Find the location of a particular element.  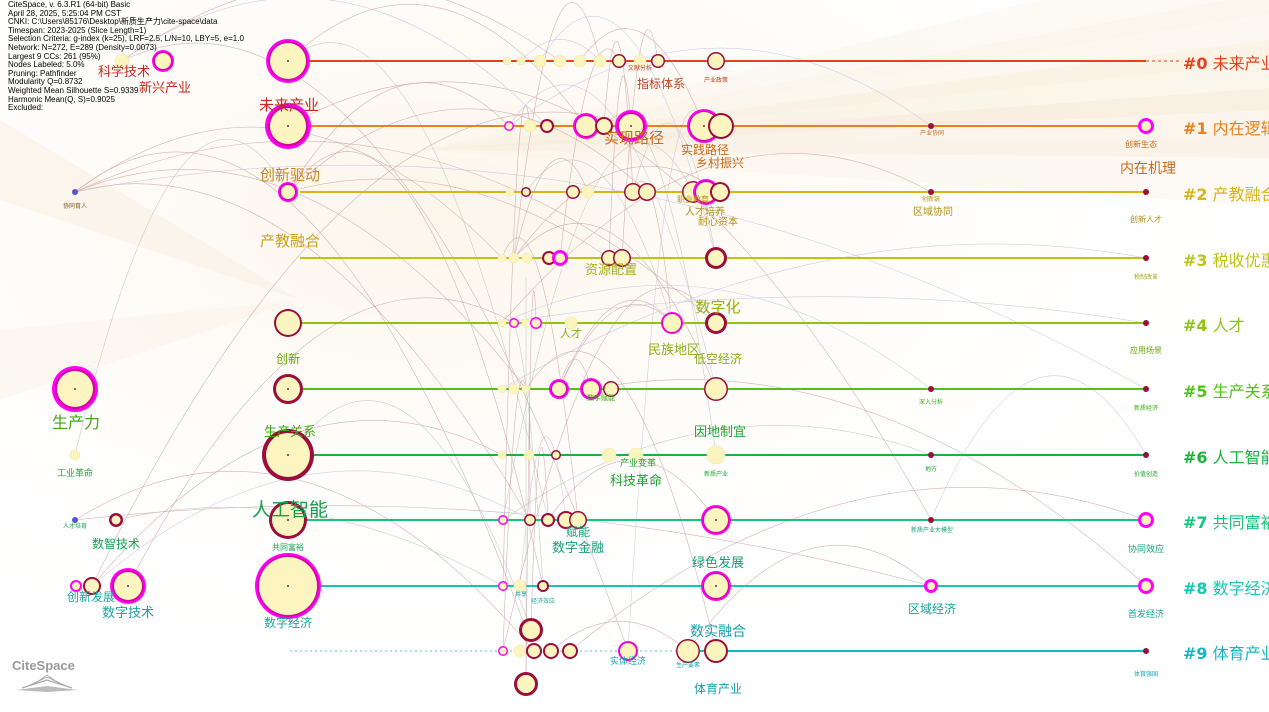

keyword-label: 数字经济 is located at coordinates (288, 622).